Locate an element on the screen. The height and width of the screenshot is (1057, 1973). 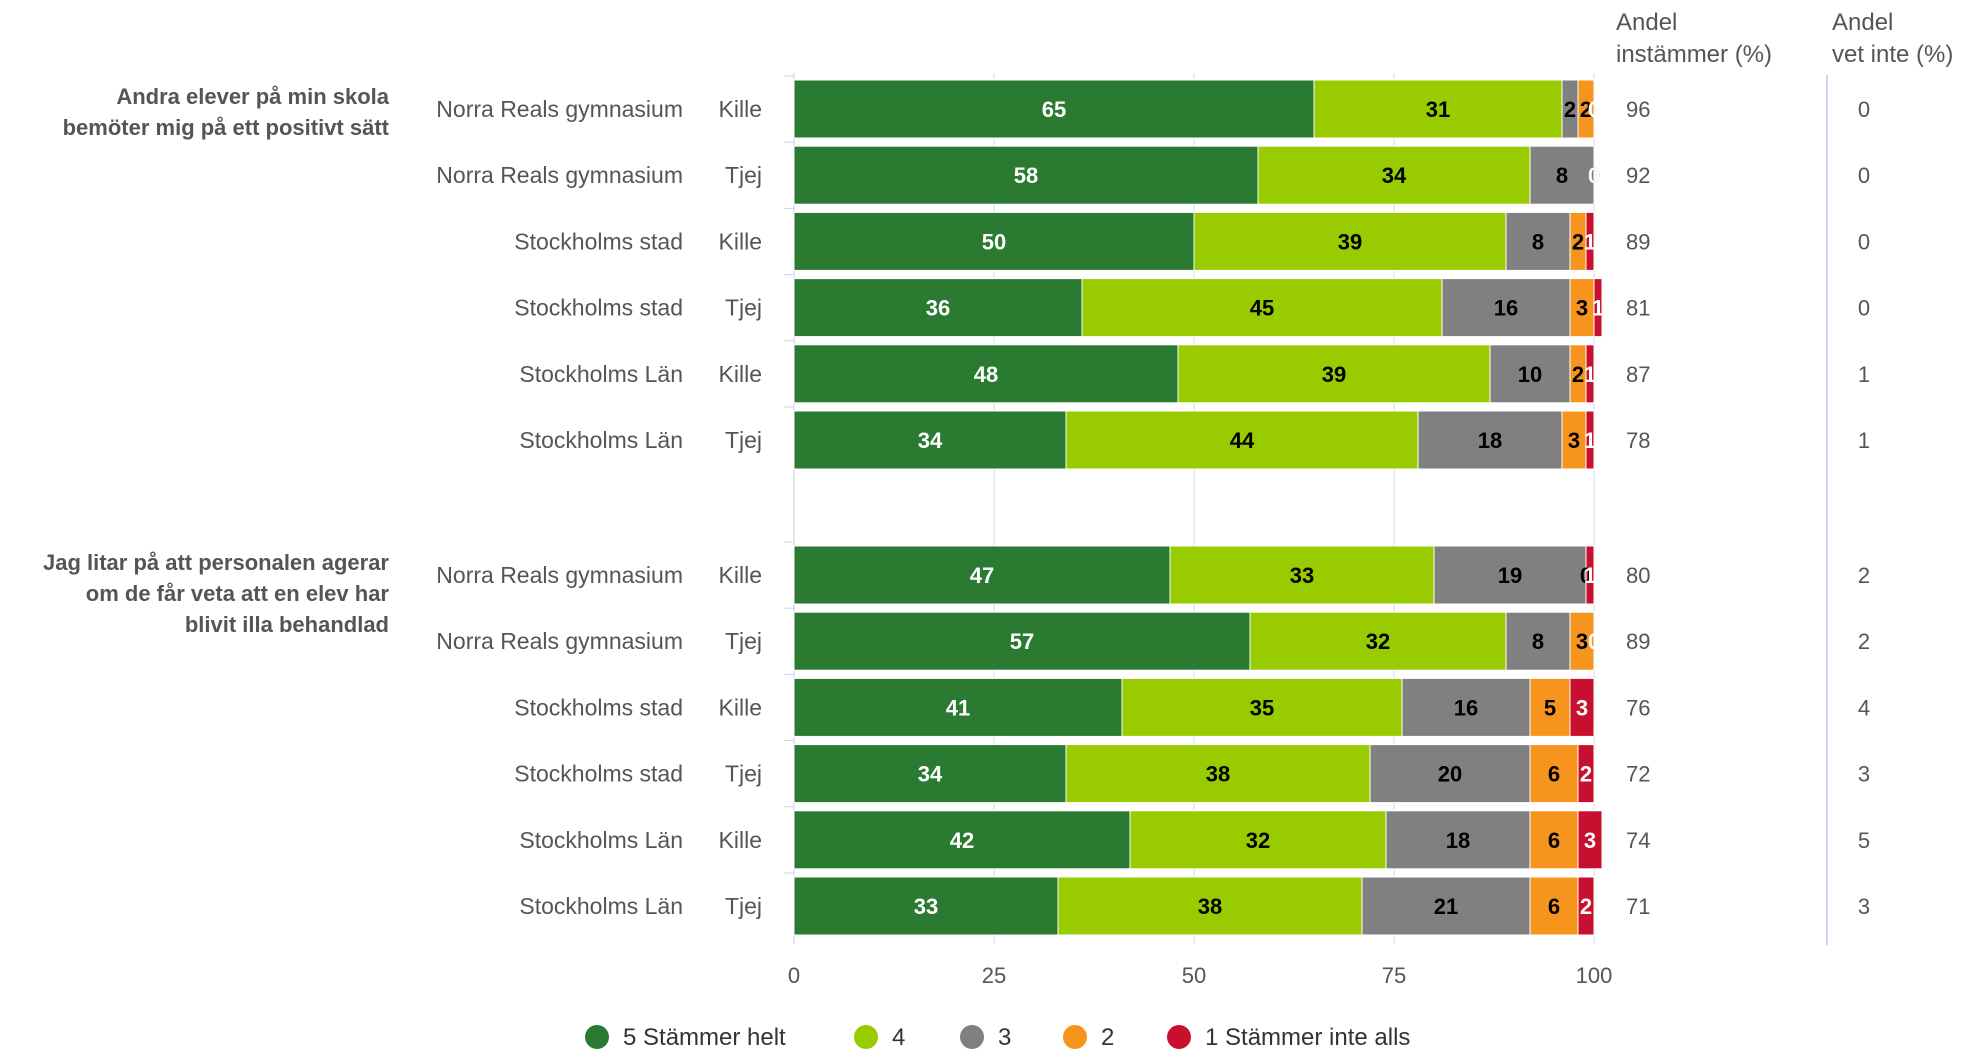
question-label: Andra elever på min skola is located at coordinates (252, 96).